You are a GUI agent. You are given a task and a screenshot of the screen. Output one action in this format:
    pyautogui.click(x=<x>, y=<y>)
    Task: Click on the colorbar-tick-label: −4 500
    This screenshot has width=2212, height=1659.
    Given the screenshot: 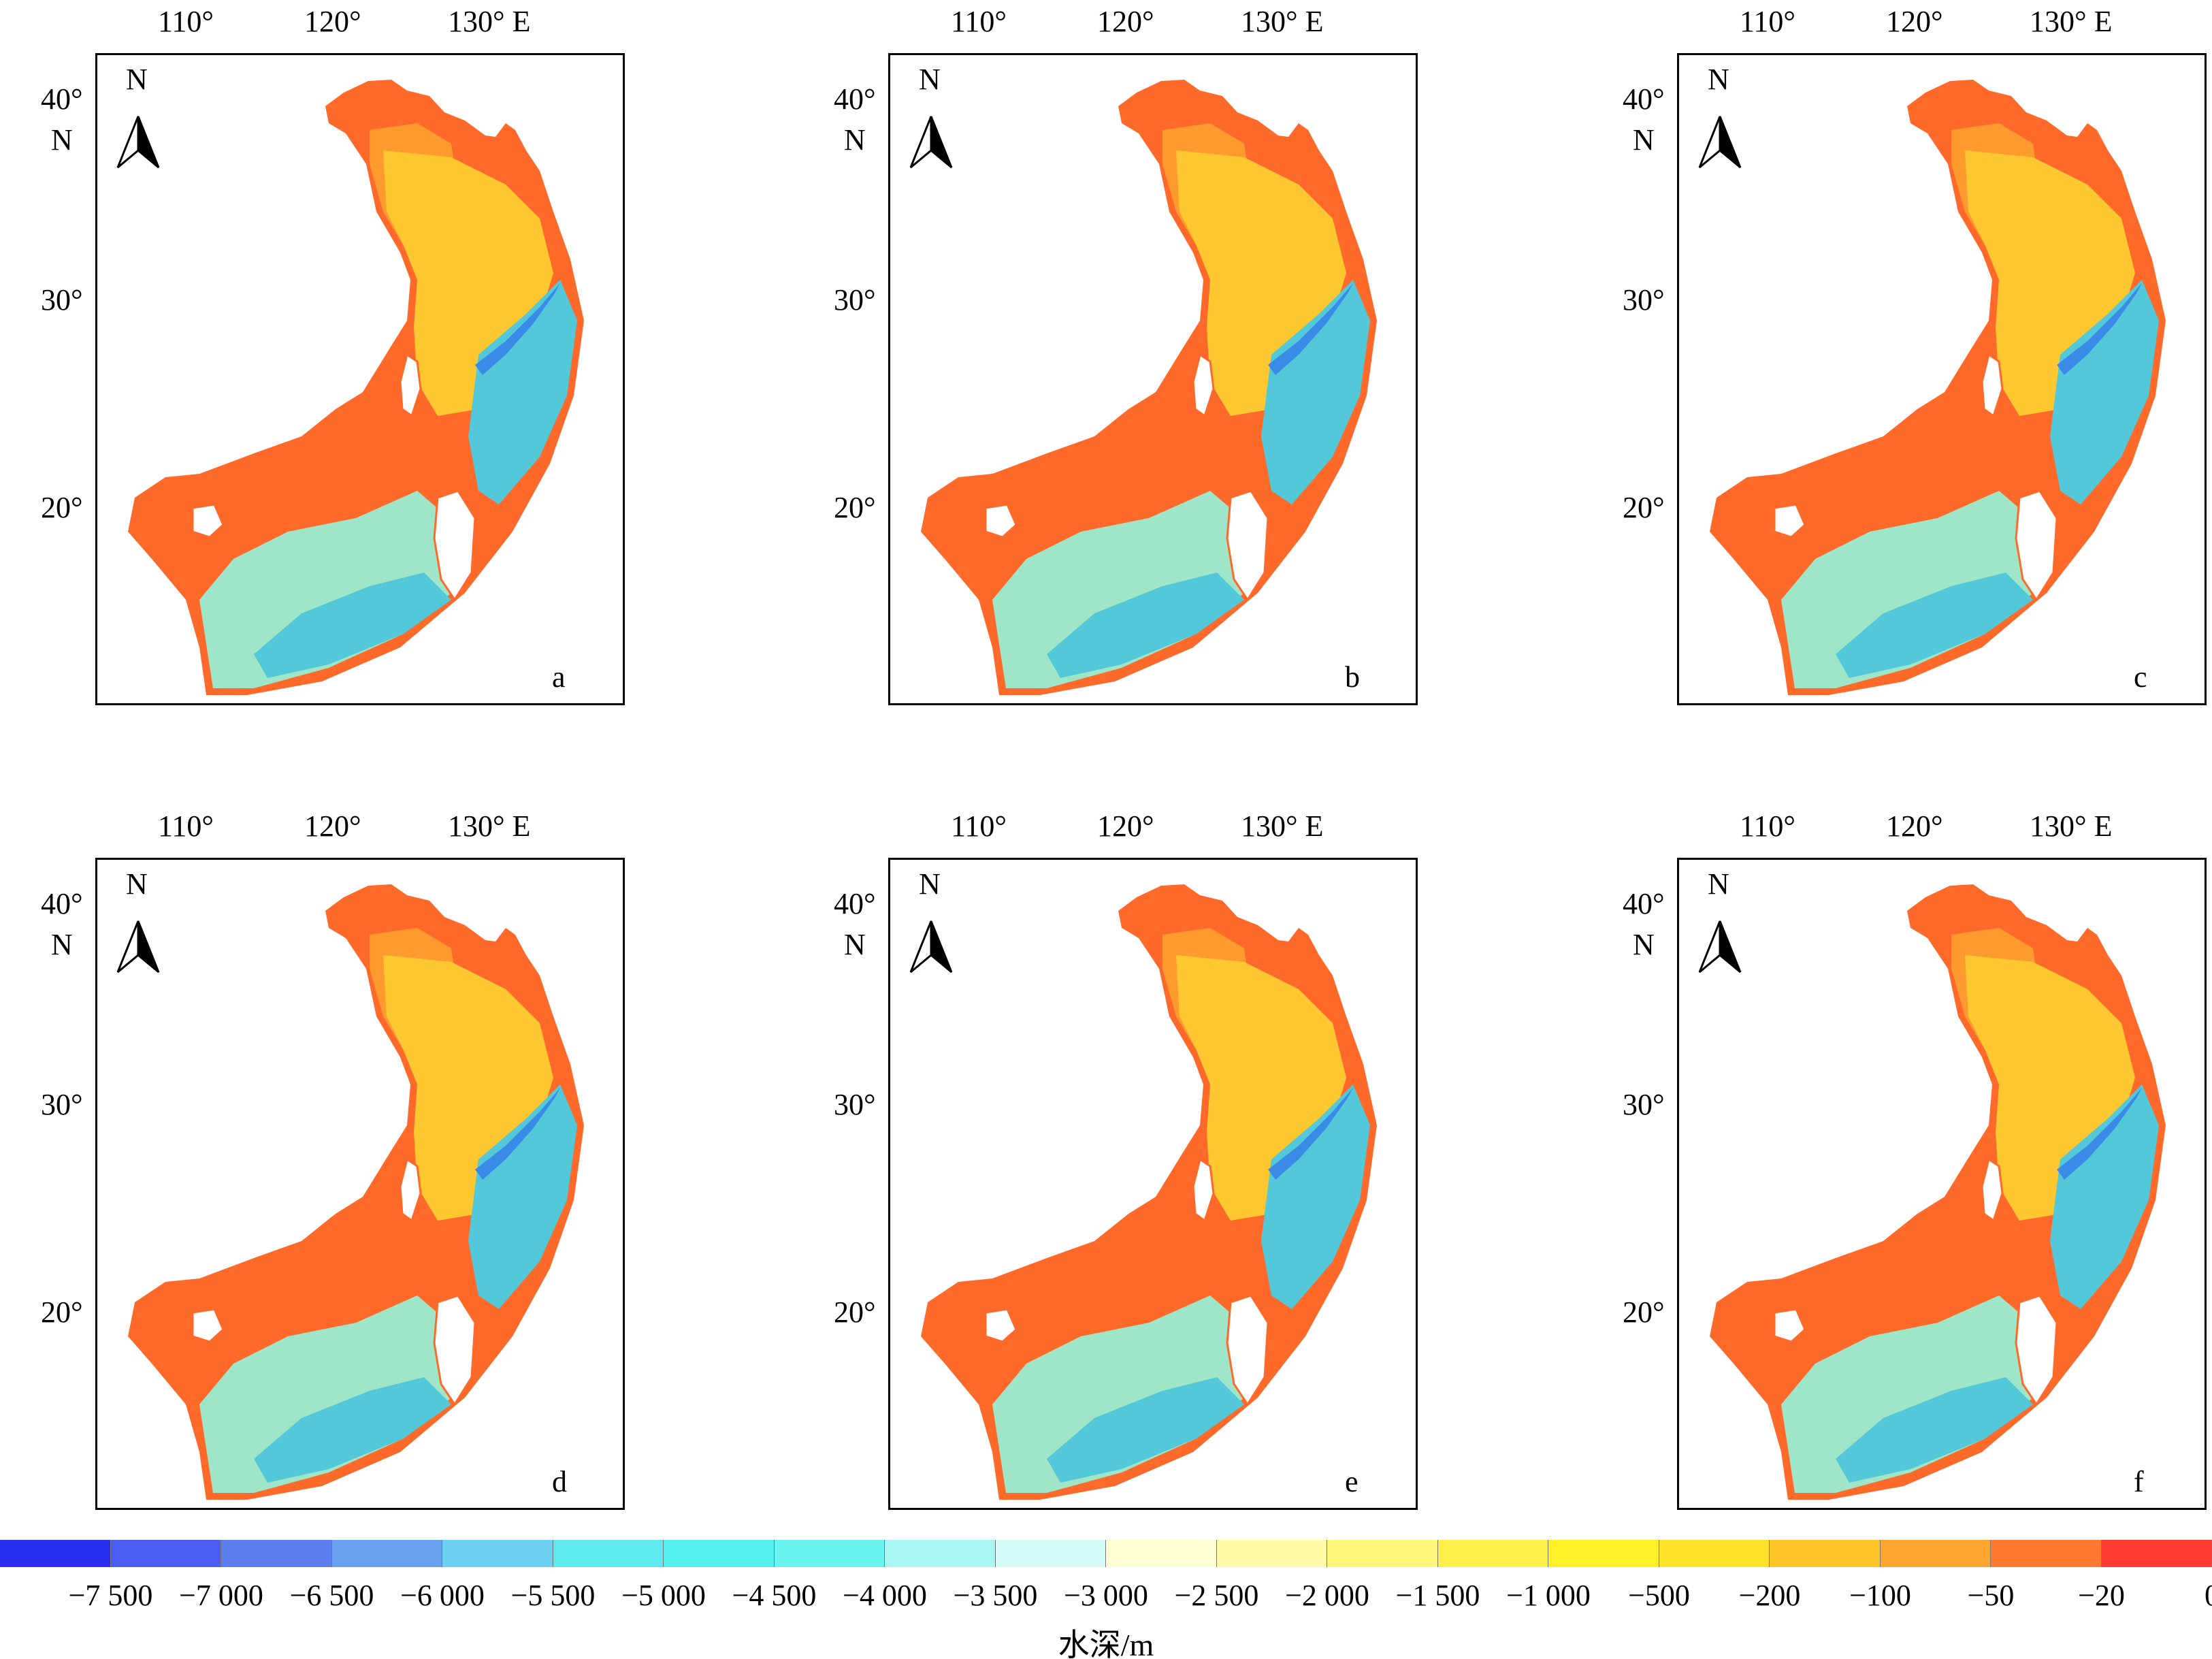 What is the action you would take?
    pyautogui.click(x=774, y=1595)
    